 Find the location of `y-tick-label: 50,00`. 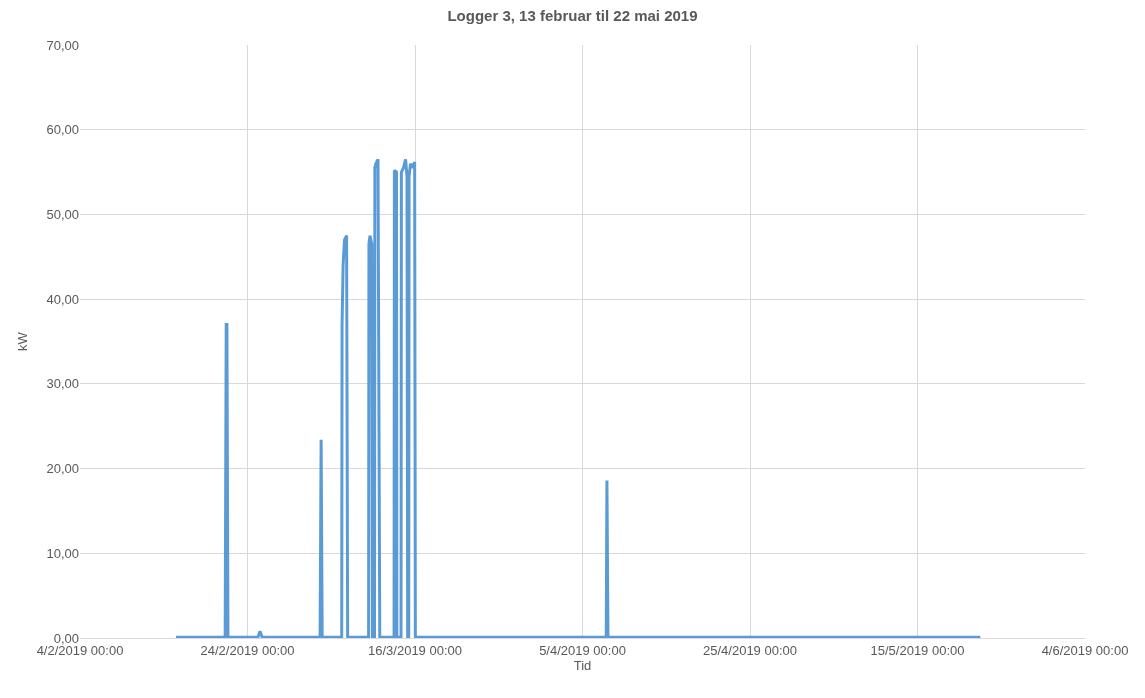

y-tick-label: 50,00 is located at coordinates (62, 214).